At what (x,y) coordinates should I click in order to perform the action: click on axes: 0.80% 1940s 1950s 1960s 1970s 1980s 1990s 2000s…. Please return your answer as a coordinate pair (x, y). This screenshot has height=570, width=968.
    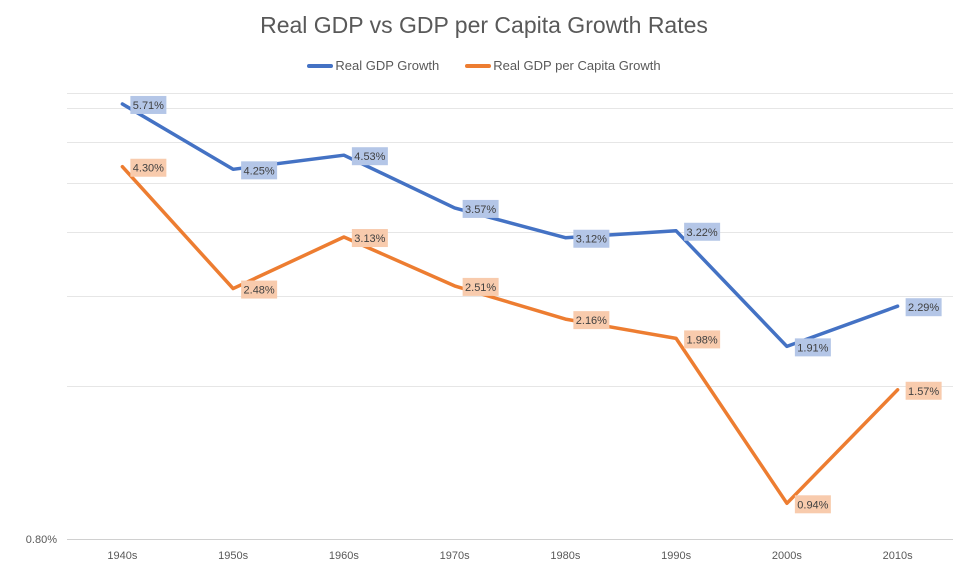
    Looking at the image, I should click on (489, 548).